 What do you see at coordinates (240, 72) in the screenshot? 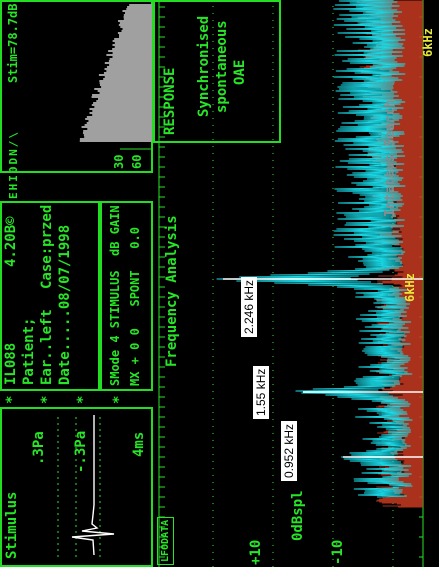
I see `response-line3: OAE` at bounding box center [240, 72].